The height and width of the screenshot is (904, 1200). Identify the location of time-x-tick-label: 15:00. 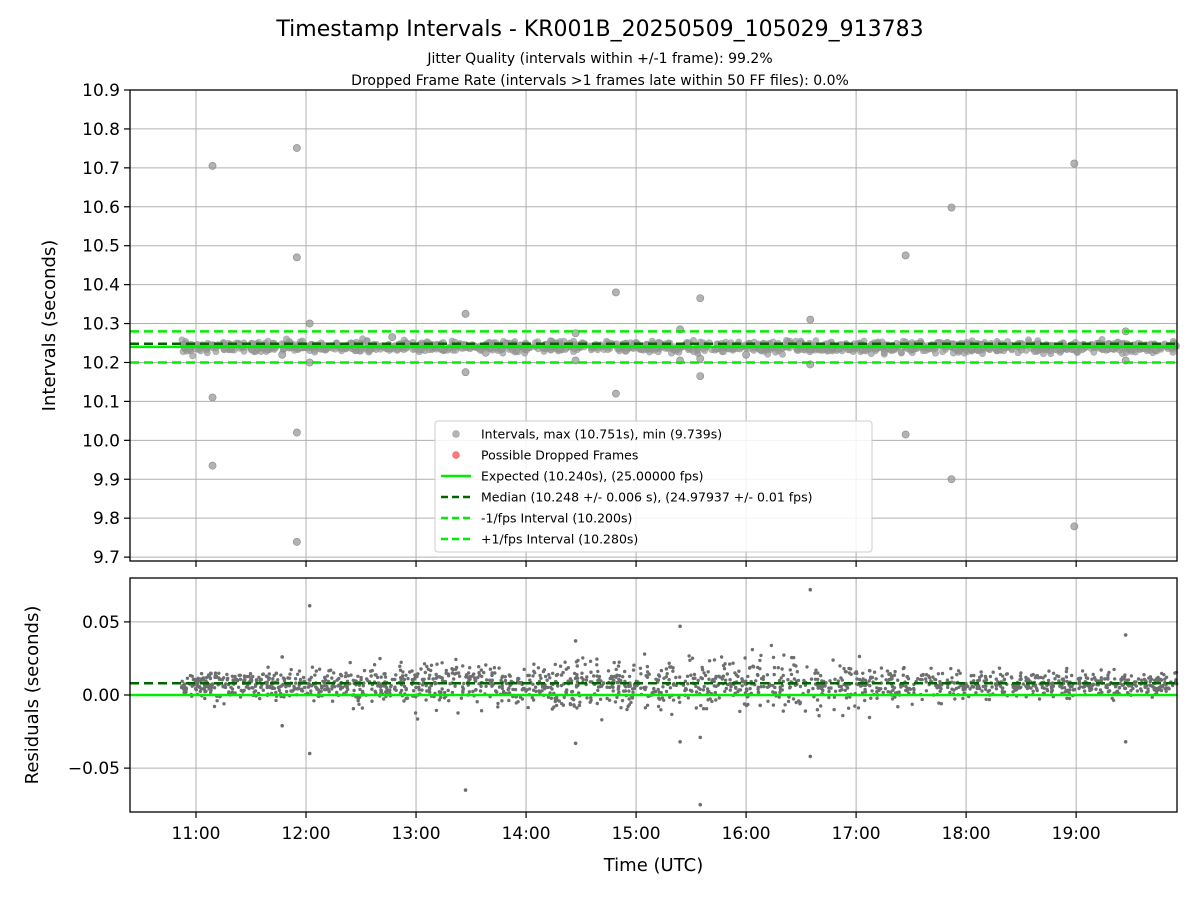
(636, 834).